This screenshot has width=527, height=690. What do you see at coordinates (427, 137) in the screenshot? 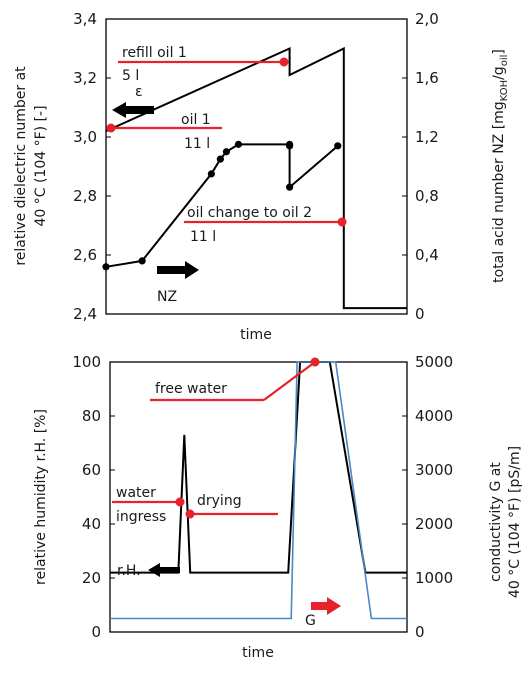
I see `y2-tick-label: 1,2` at bounding box center [427, 137].